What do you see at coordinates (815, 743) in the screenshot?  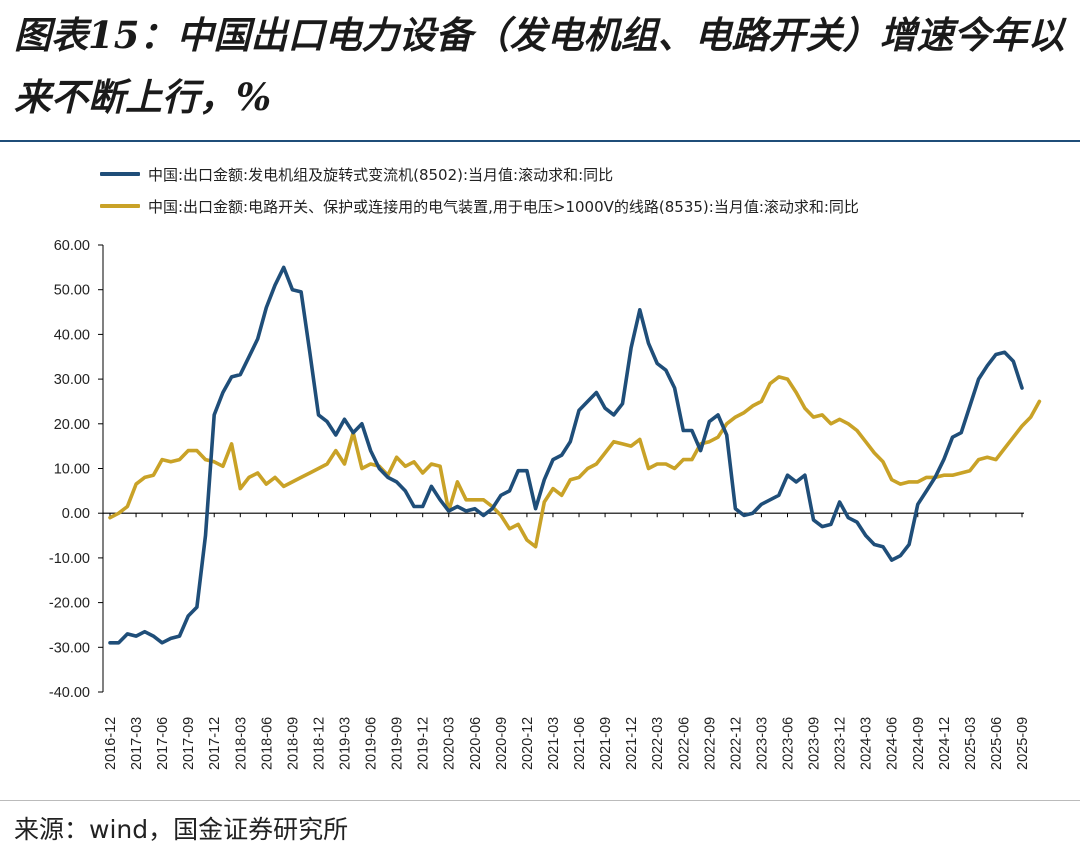 I see `x-tick-label: 2023-09` at bounding box center [815, 743].